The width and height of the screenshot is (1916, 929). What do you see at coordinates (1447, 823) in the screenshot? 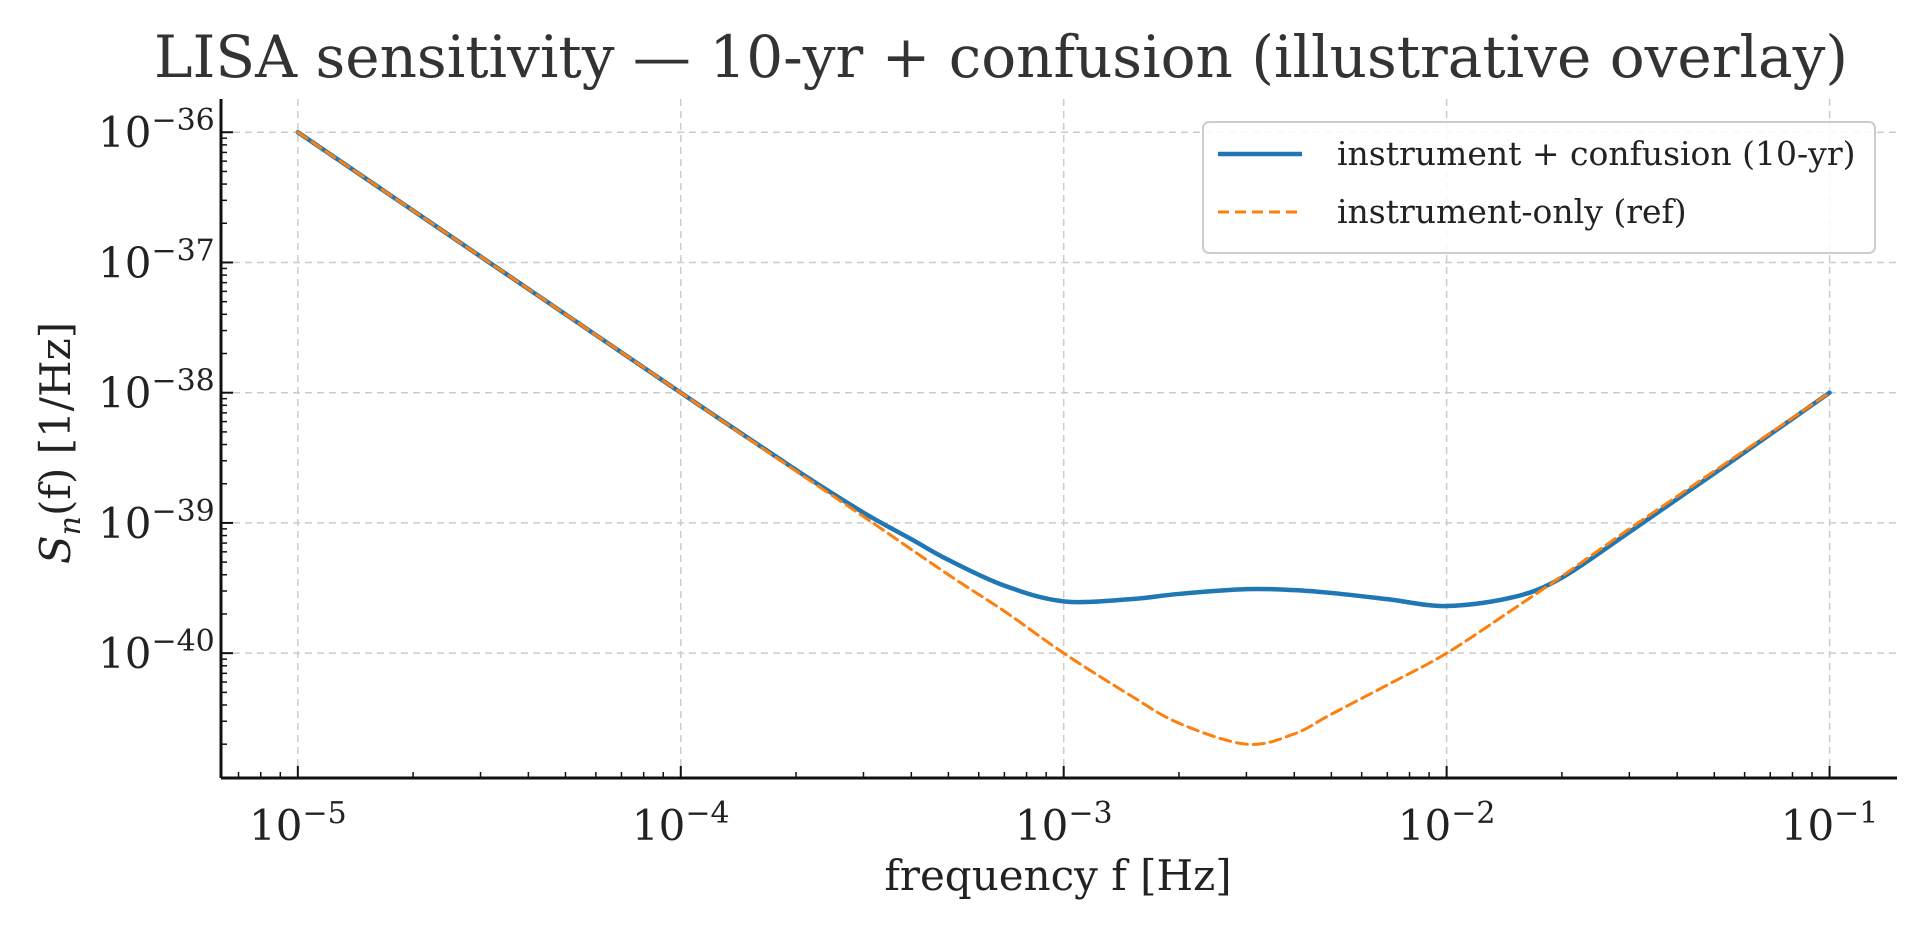
I see `x-tick-label: 10⁻²` at bounding box center [1447, 823].